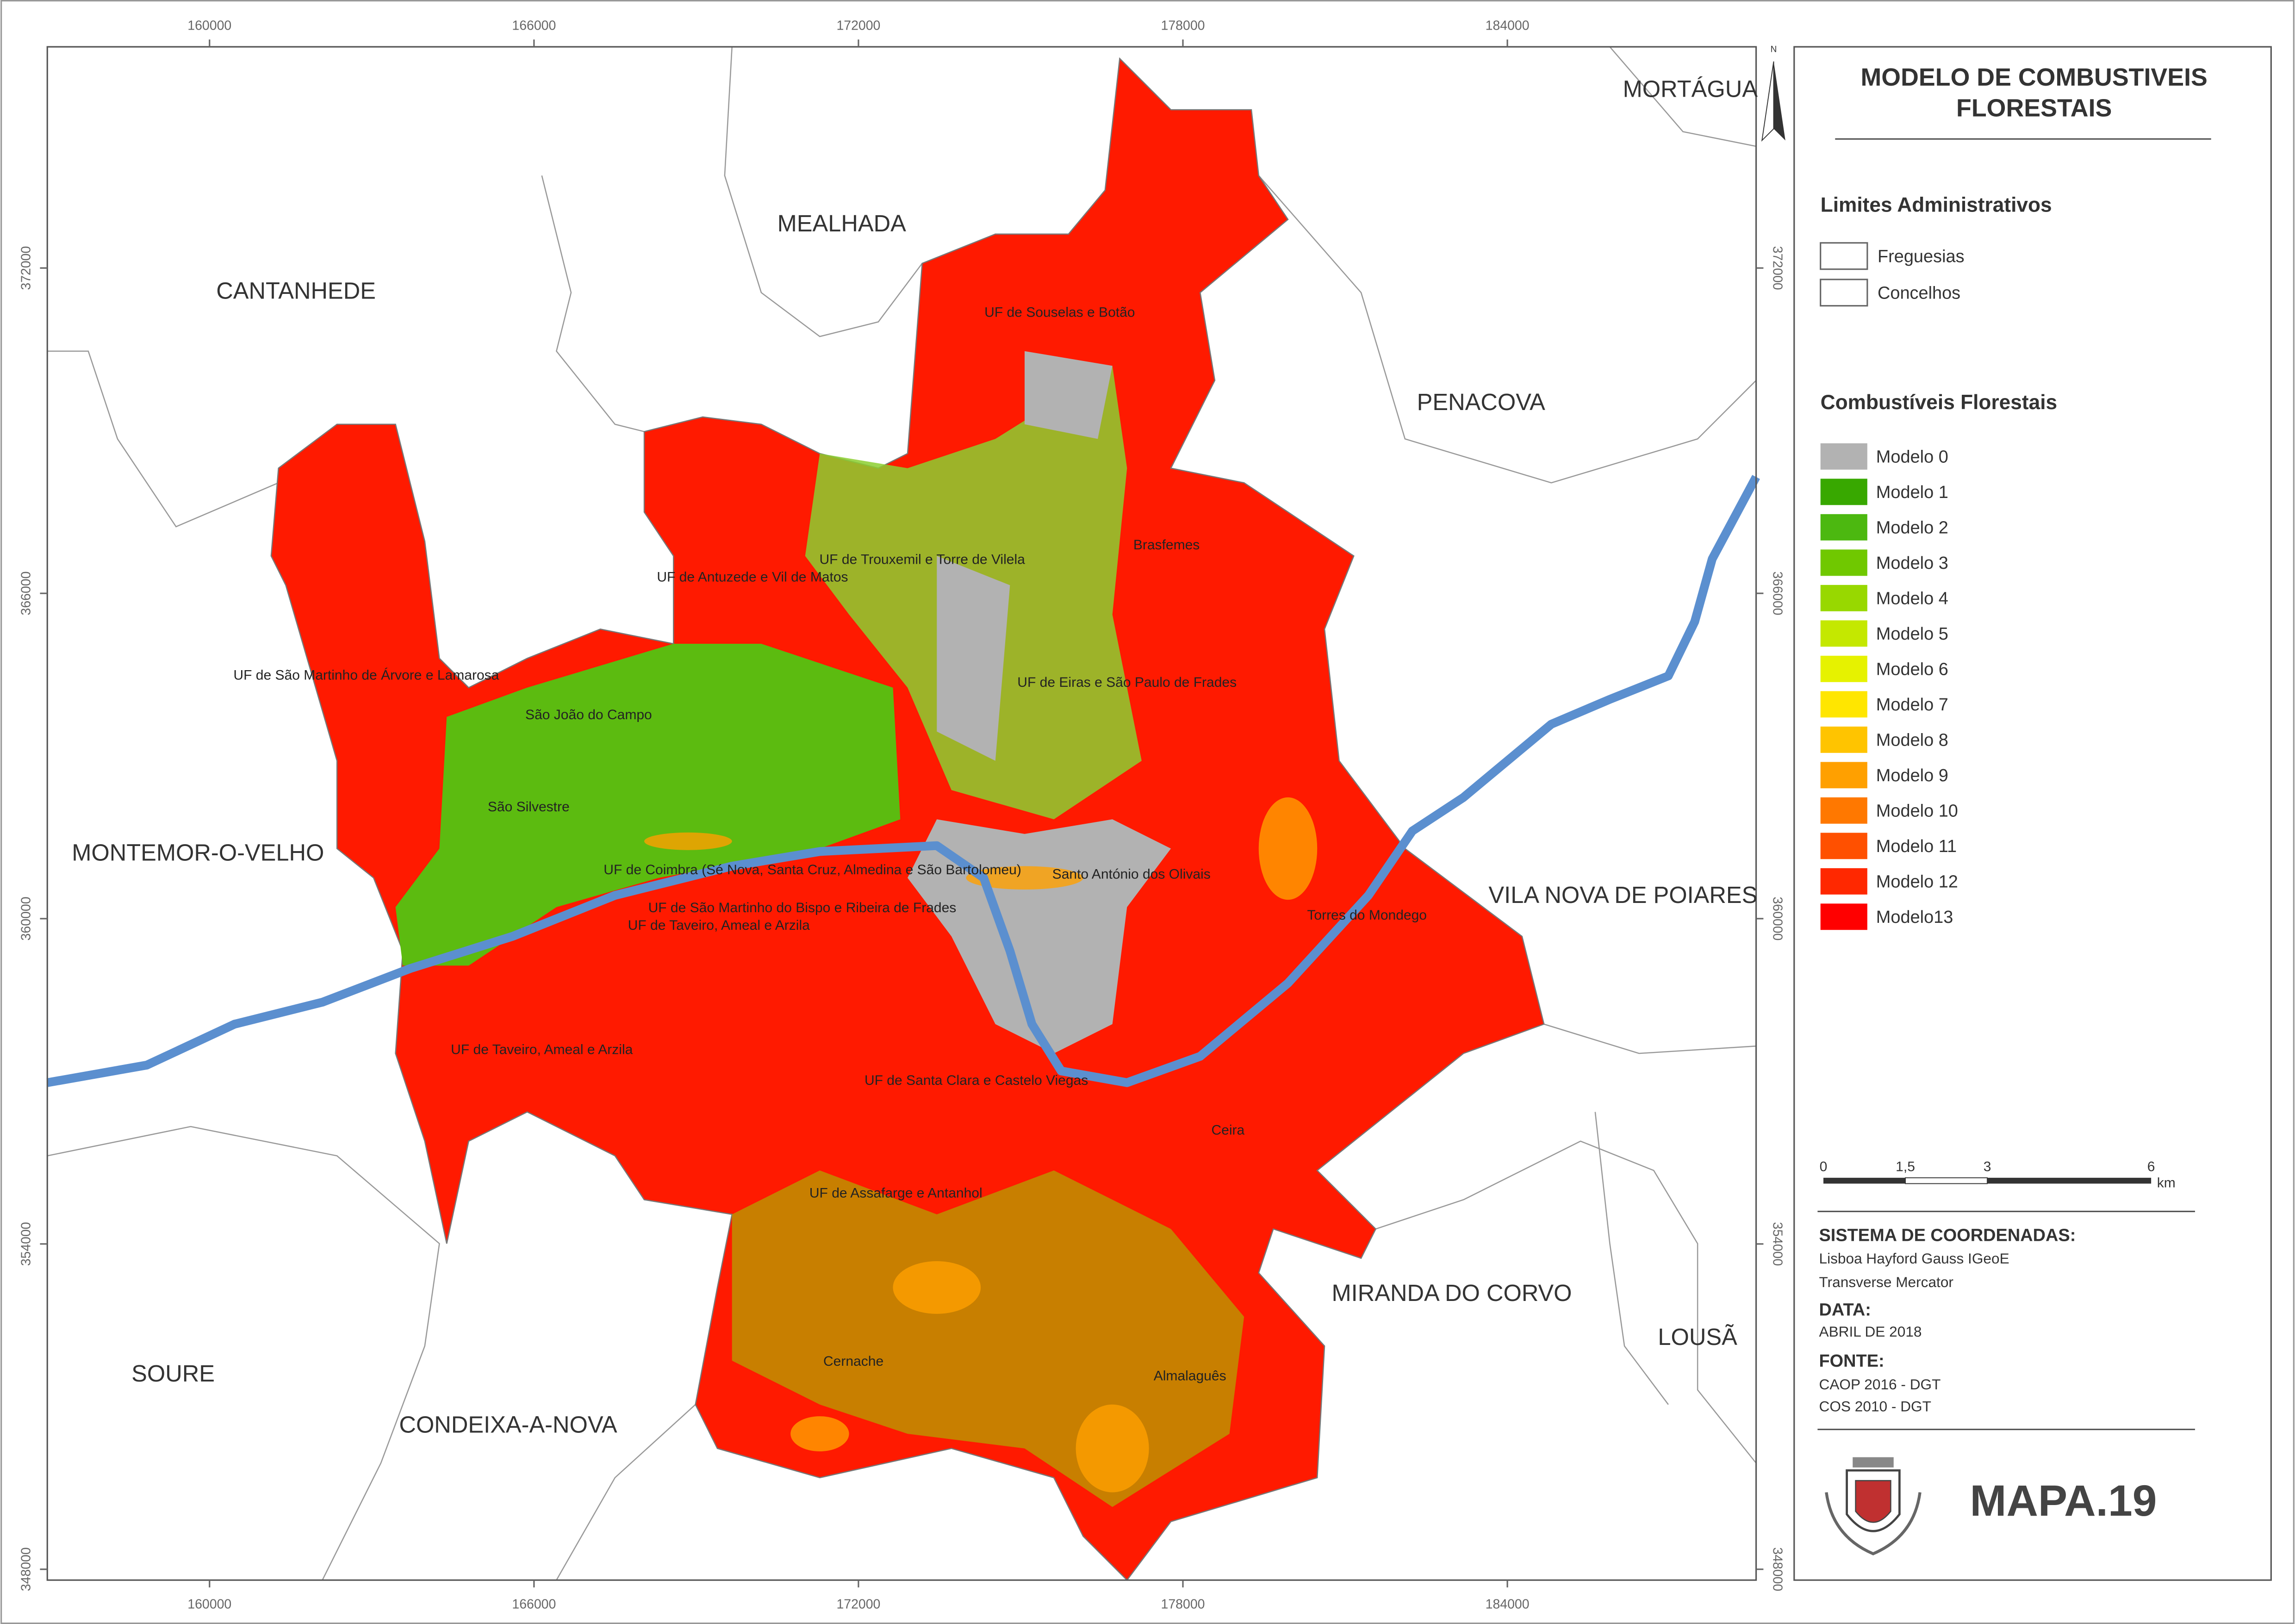 The height and width of the screenshot is (1624, 2295). Describe the element at coordinates (296, 291) in the screenshot. I see `concelho-label: CANTANHEDE` at that location.